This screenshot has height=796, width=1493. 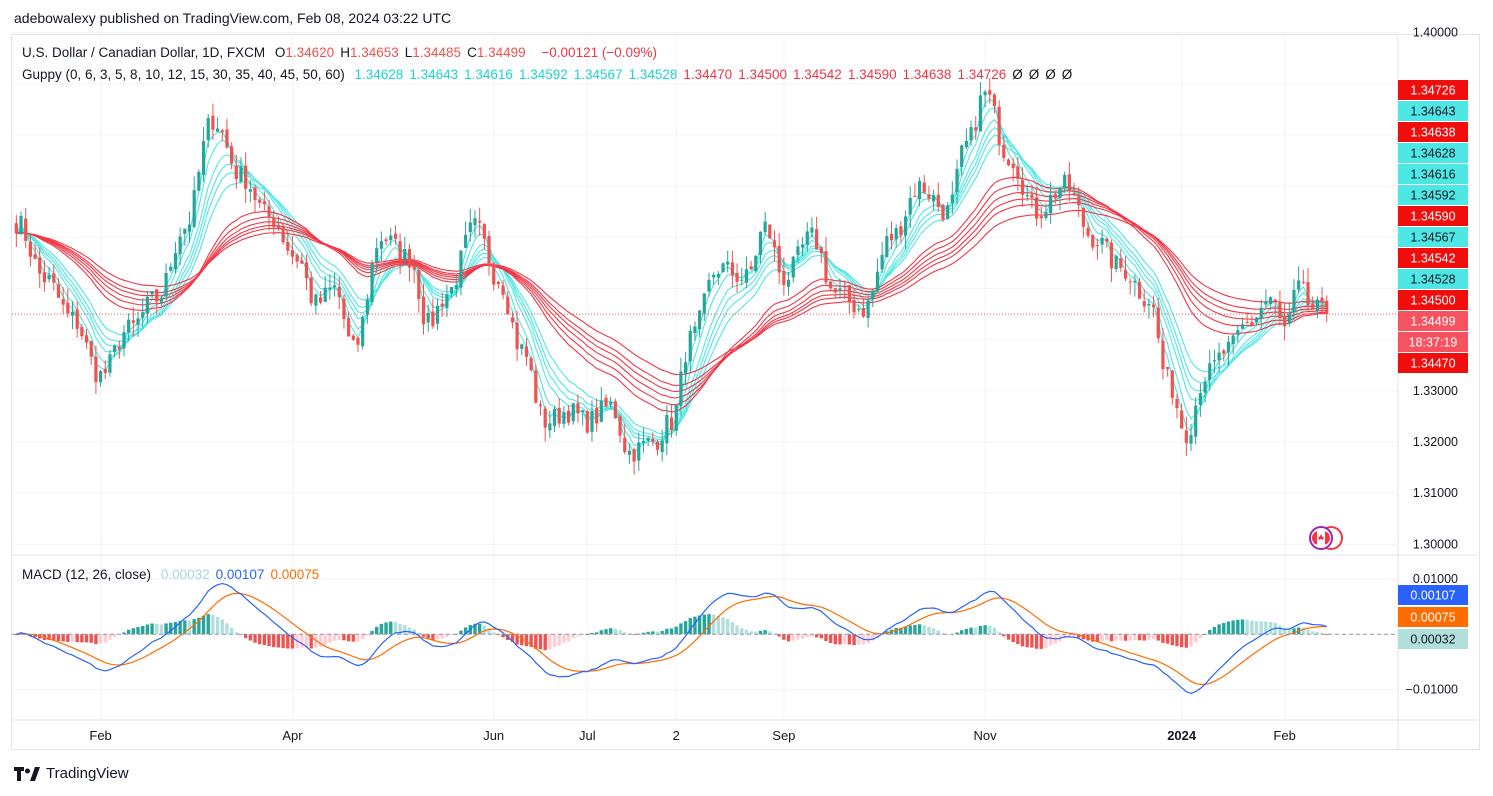 I want to click on guppy-value: 1.34500, so click(x=762, y=74).